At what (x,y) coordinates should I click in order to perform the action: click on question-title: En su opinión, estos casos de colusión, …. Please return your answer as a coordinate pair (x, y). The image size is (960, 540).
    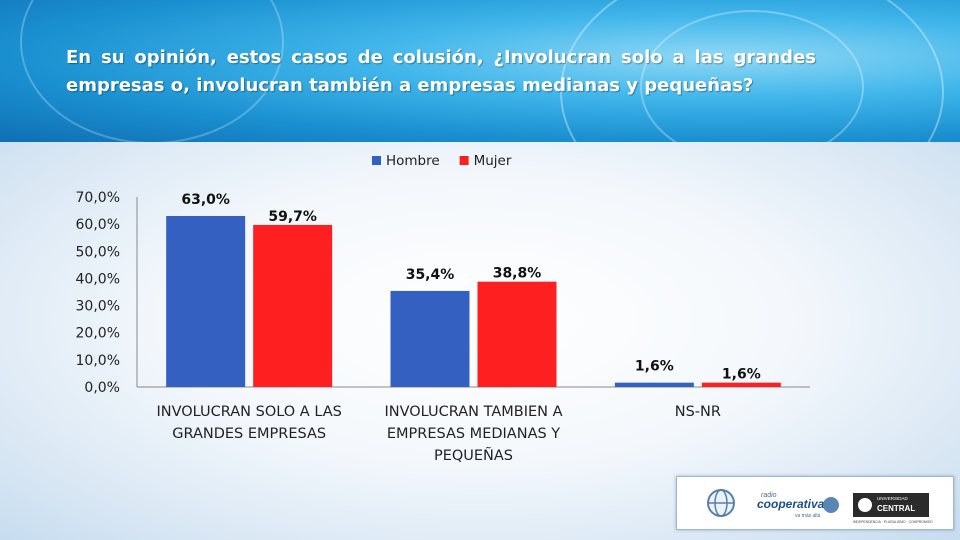
    Looking at the image, I should click on (441, 71).